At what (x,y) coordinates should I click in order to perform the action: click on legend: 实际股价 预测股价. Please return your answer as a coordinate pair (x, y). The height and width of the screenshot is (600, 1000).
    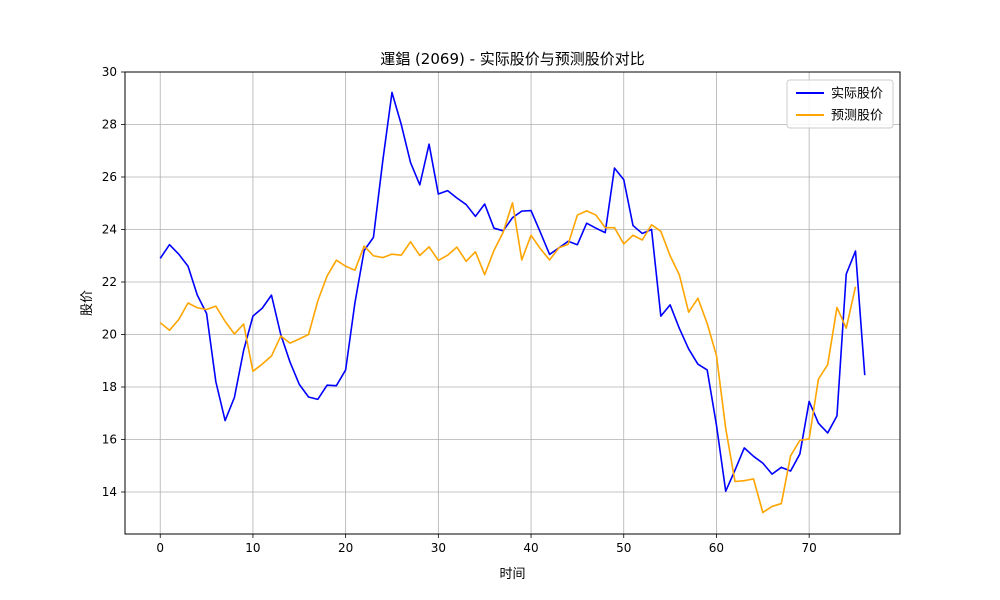
    Looking at the image, I should click on (840, 104).